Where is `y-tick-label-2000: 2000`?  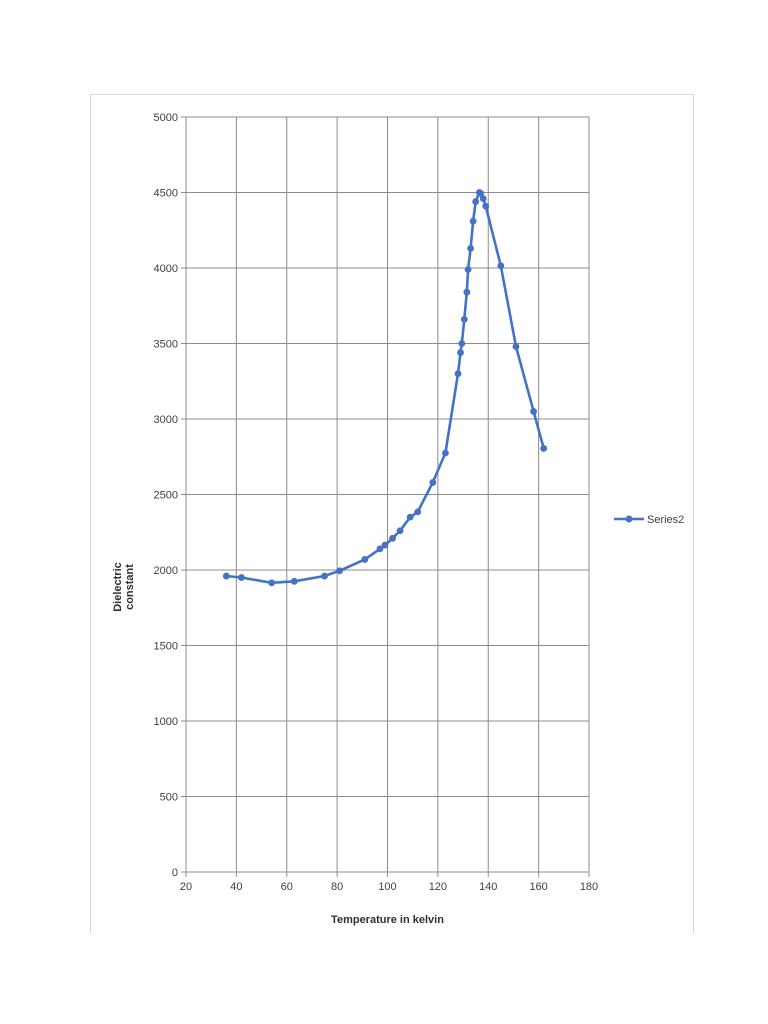 y-tick-label-2000: 2000 is located at coordinates (166, 571).